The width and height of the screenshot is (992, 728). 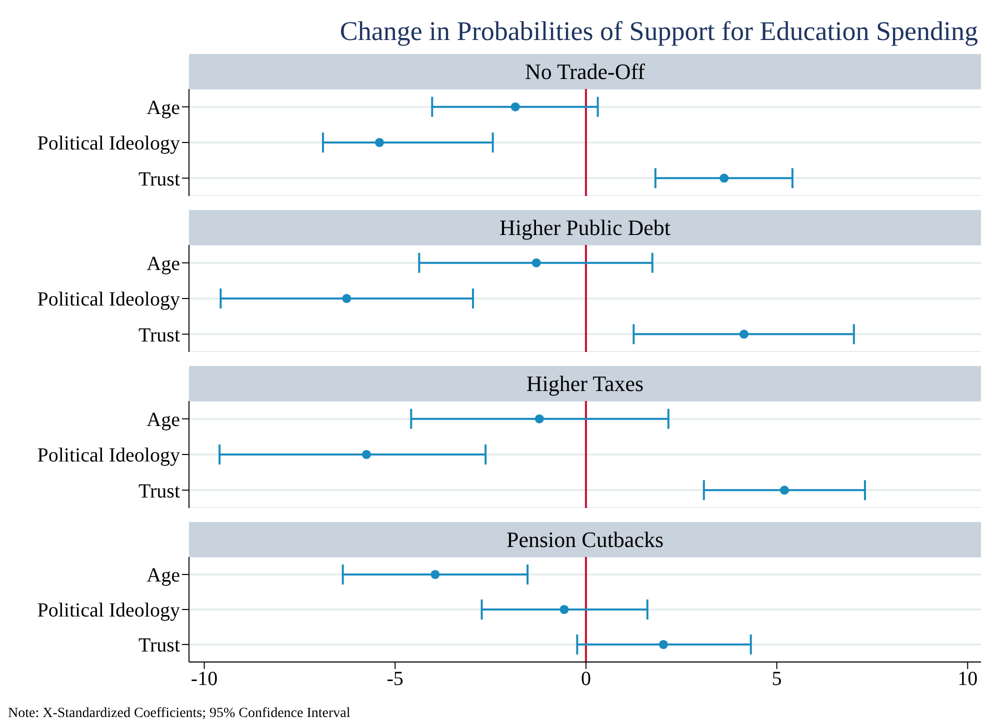 I want to click on chart-subtitle: Higher Public Debt, so click(x=585, y=227).